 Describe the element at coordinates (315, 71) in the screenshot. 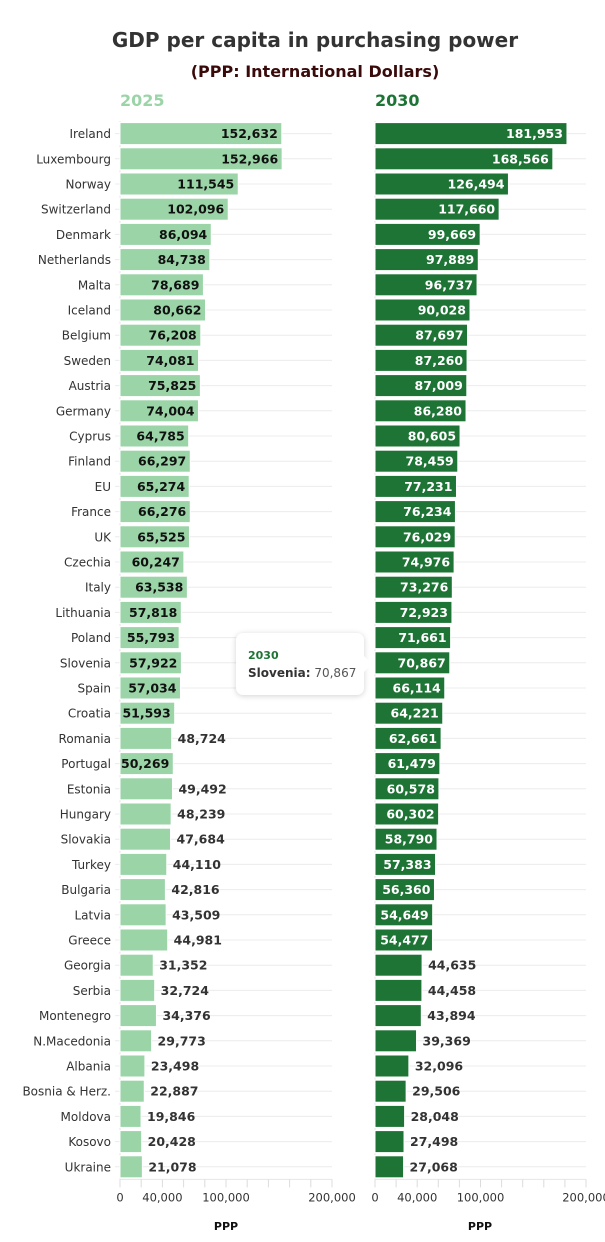

I see `chart-subtitle: (PPP: International Dollars)` at that location.